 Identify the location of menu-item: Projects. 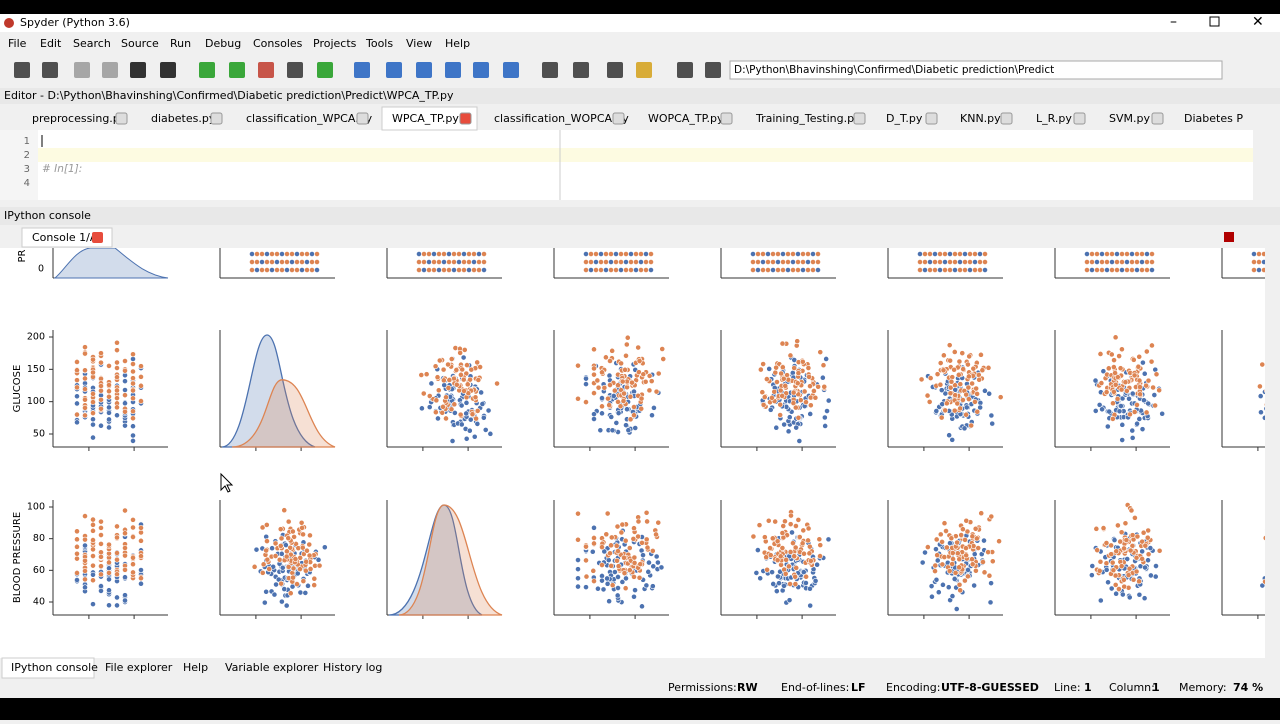
(335, 43).